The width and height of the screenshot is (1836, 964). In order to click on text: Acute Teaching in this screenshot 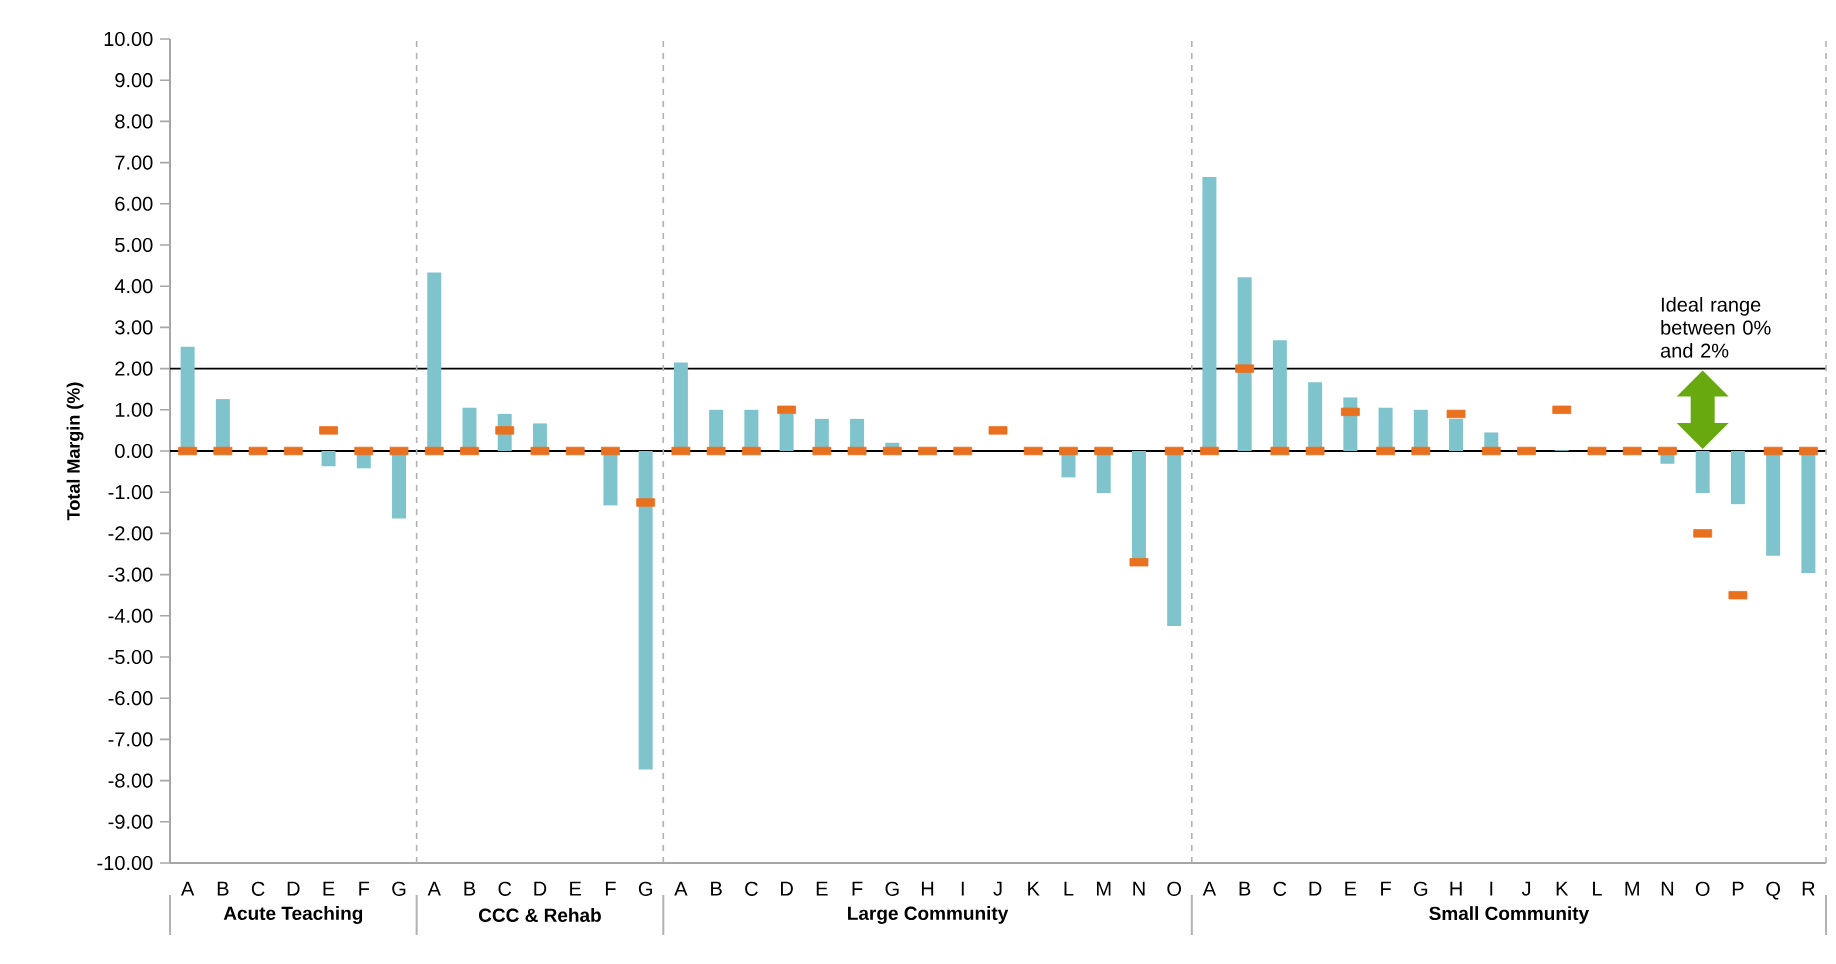, I will do `click(293, 915)`.